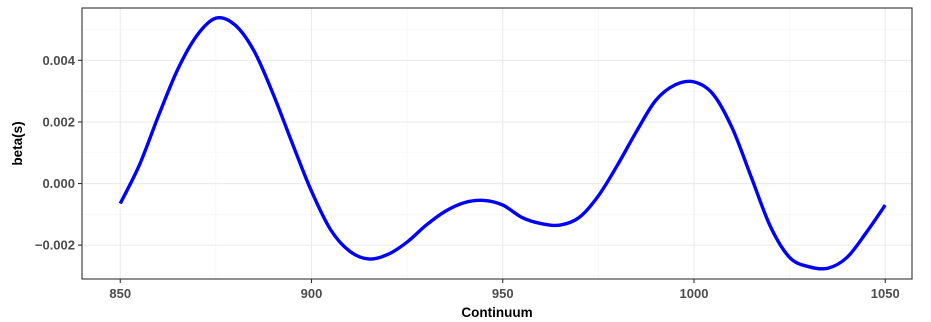 Image resolution: width=931 pixels, height=322 pixels. Describe the element at coordinates (496, 312) in the screenshot. I see `x-axis-title: Continuum` at that location.